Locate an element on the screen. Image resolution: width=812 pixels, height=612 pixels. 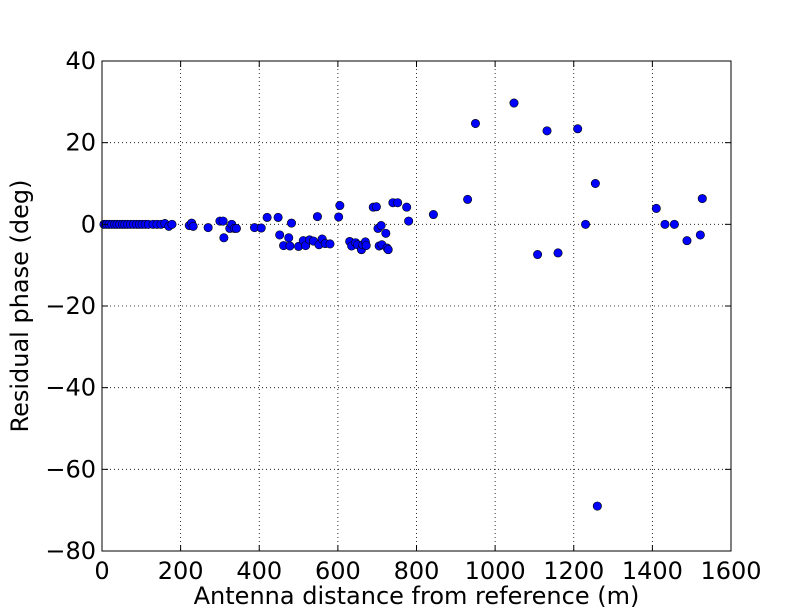
x-tick-label: 600 is located at coordinates (338, 571).